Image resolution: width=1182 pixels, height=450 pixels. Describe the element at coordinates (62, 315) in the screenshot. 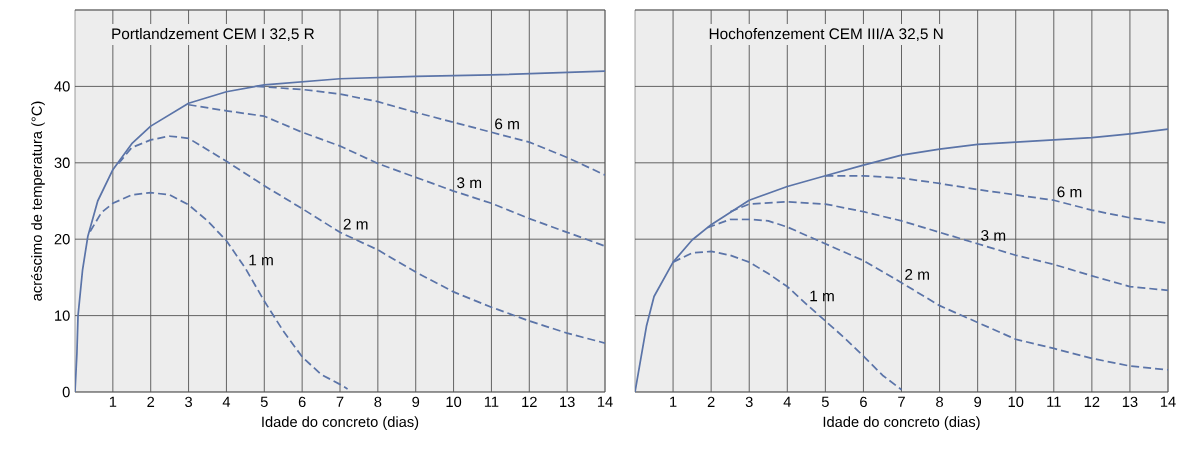

I see `y-tick-label: 10` at that location.